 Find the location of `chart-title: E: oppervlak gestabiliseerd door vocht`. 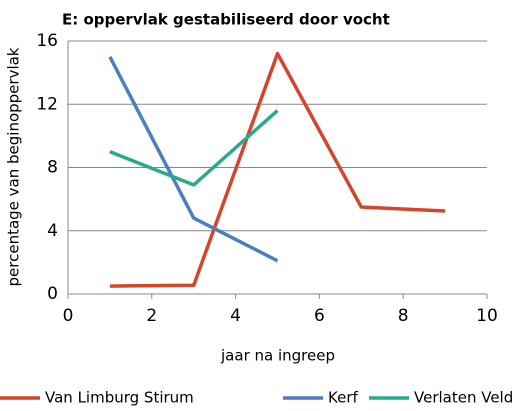

chart-title: E: oppervlak gestabiliseerd door vocht is located at coordinates (226, 20).